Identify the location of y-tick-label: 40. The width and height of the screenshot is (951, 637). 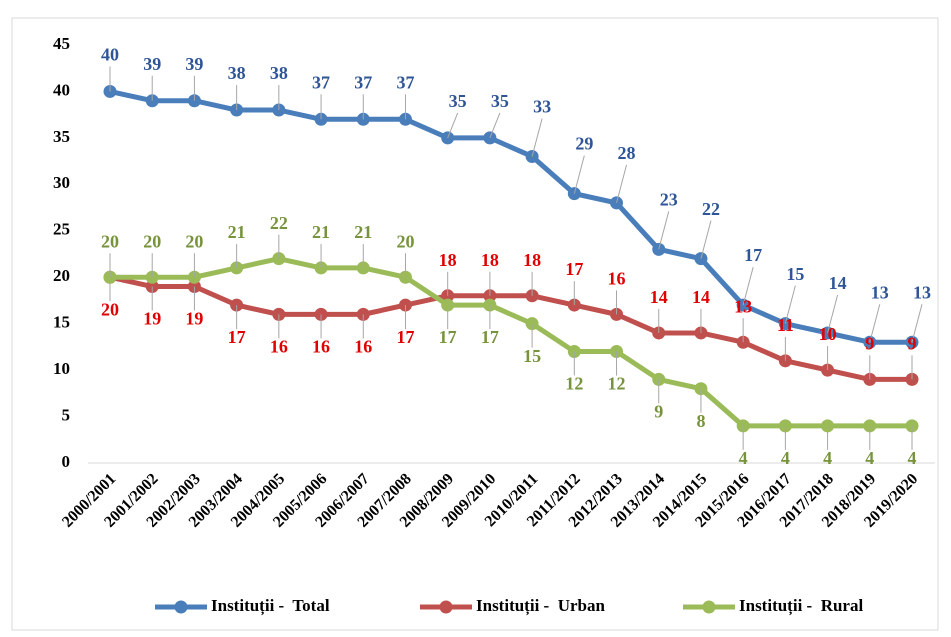
(61, 89).